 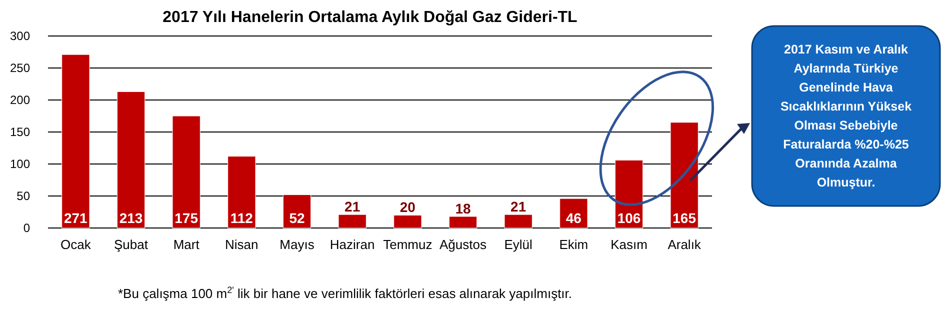 What do you see at coordinates (352, 244) in the screenshot?
I see `x-tick-label: Haziran` at bounding box center [352, 244].